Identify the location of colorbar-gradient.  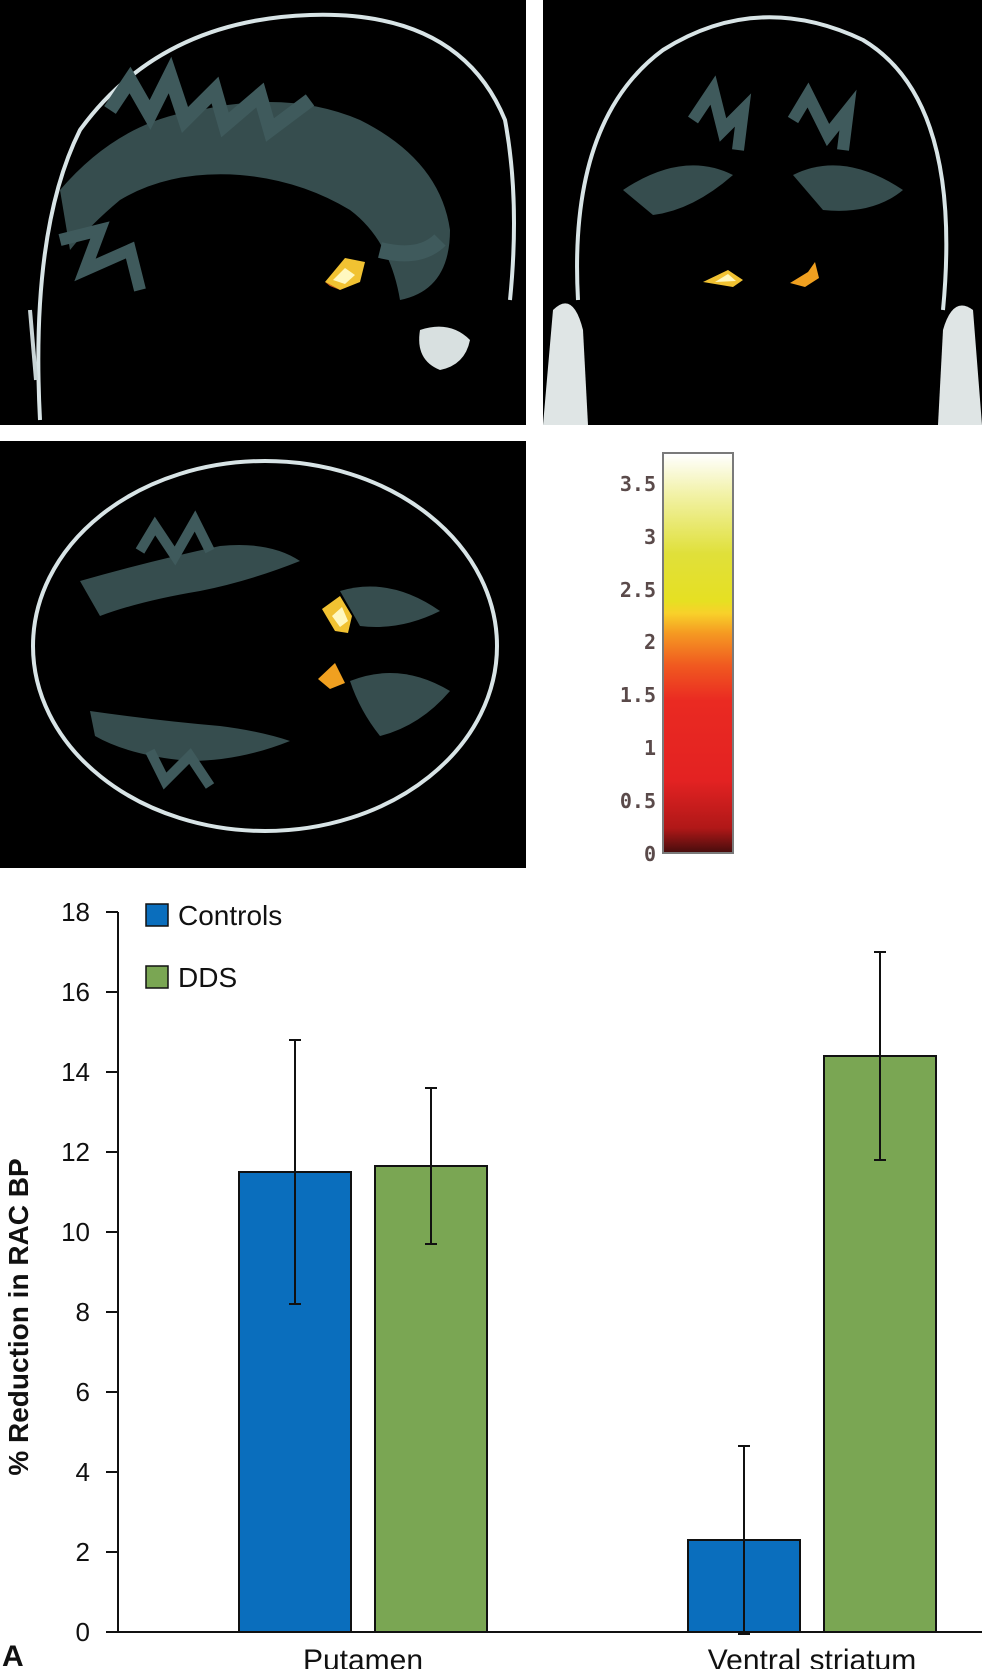
(698, 653).